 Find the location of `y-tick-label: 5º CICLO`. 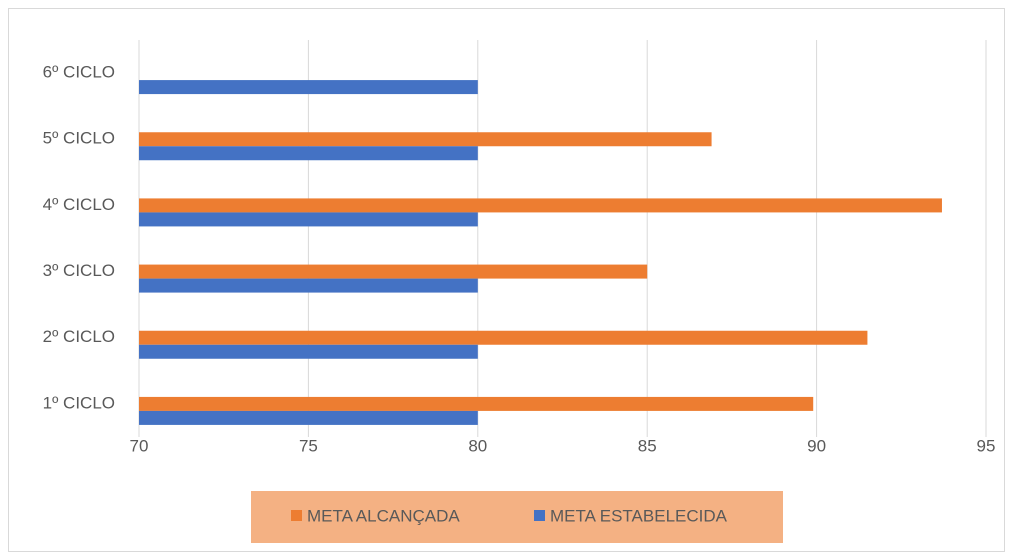

y-tick-label: 5º CICLO is located at coordinates (79, 138).